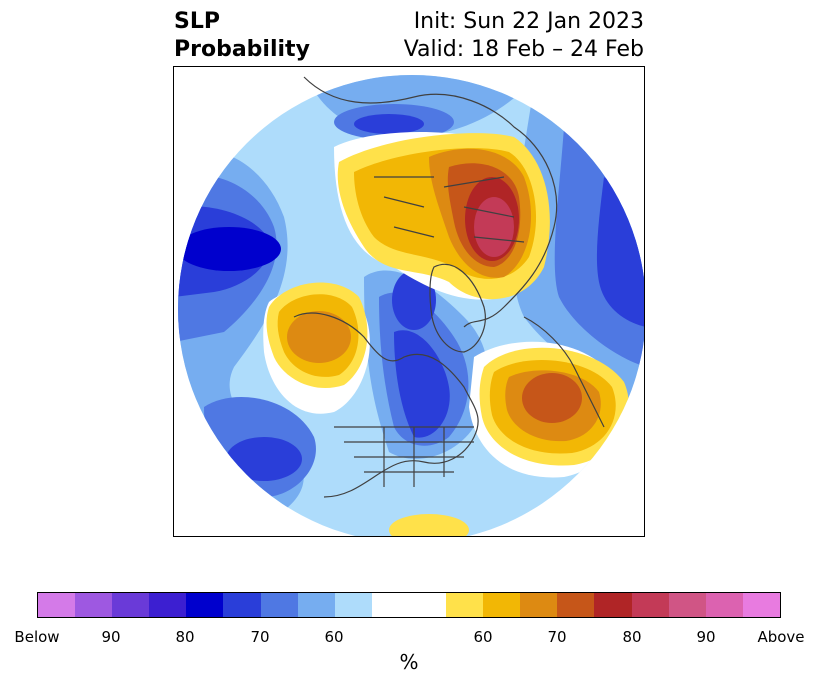 The image size is (819, 686). Describe the element at coordinates (429, 525) in the screenshot. I see `field-yellow-south` at that location.